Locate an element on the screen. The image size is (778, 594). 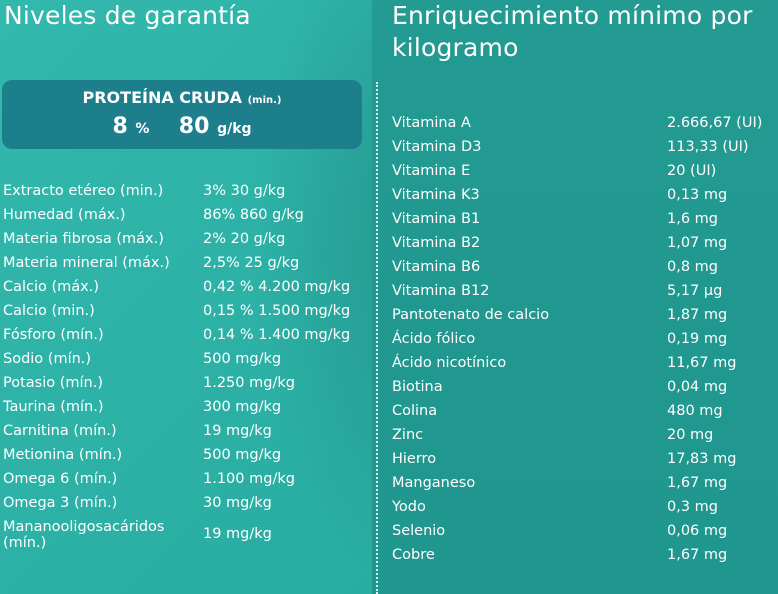
table-row: Biotina 0,04 mg is located at coordinates (582, 387).